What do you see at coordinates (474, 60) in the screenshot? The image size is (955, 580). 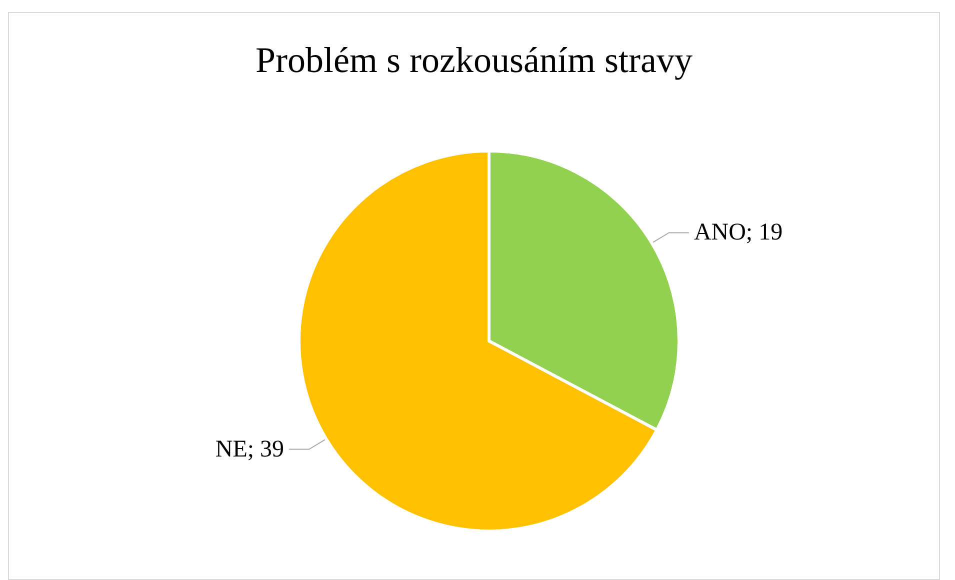 I see `chart-title: Problém s rozkousáním stravy` at bounding box center [474, 60].